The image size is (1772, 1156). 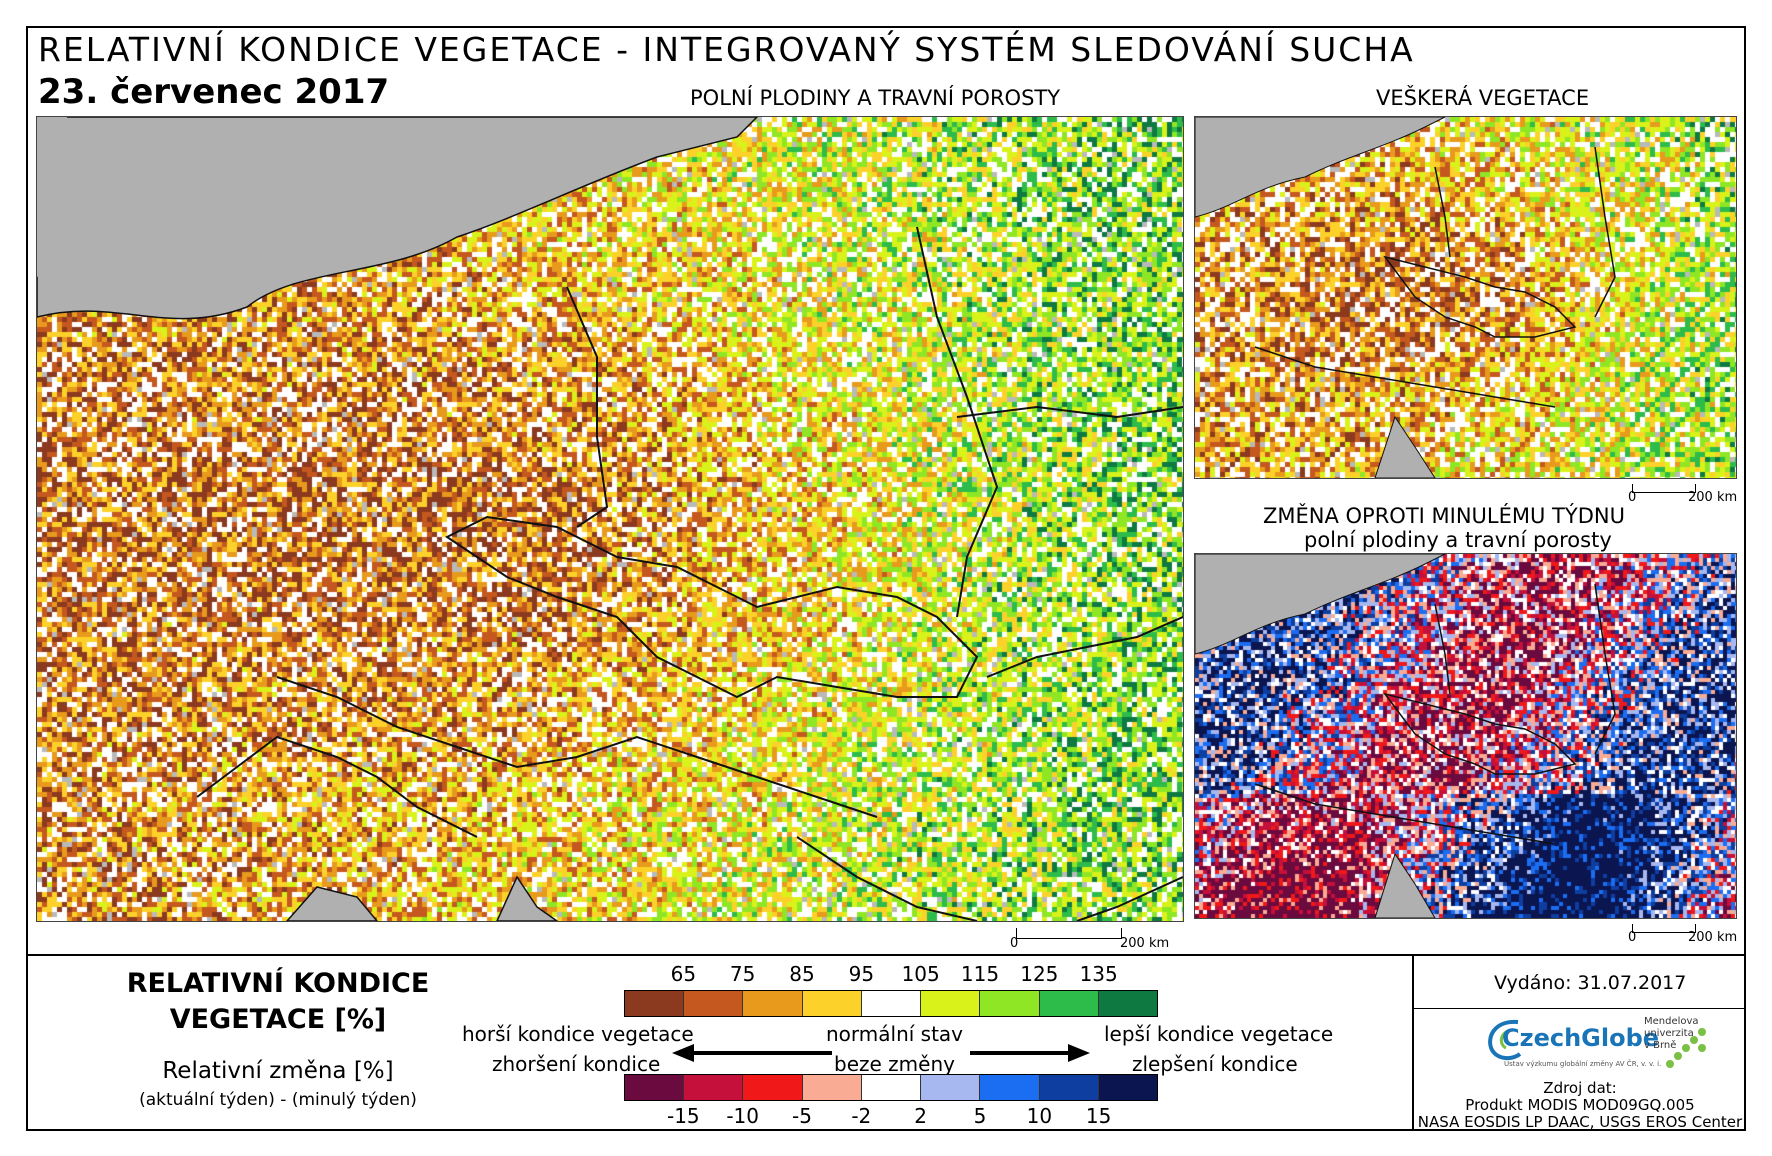 What do you see at coordinates (1632, 937) in the screenshot?
I see `change-scale-zero: 0` at bounding box center [1632, 937].